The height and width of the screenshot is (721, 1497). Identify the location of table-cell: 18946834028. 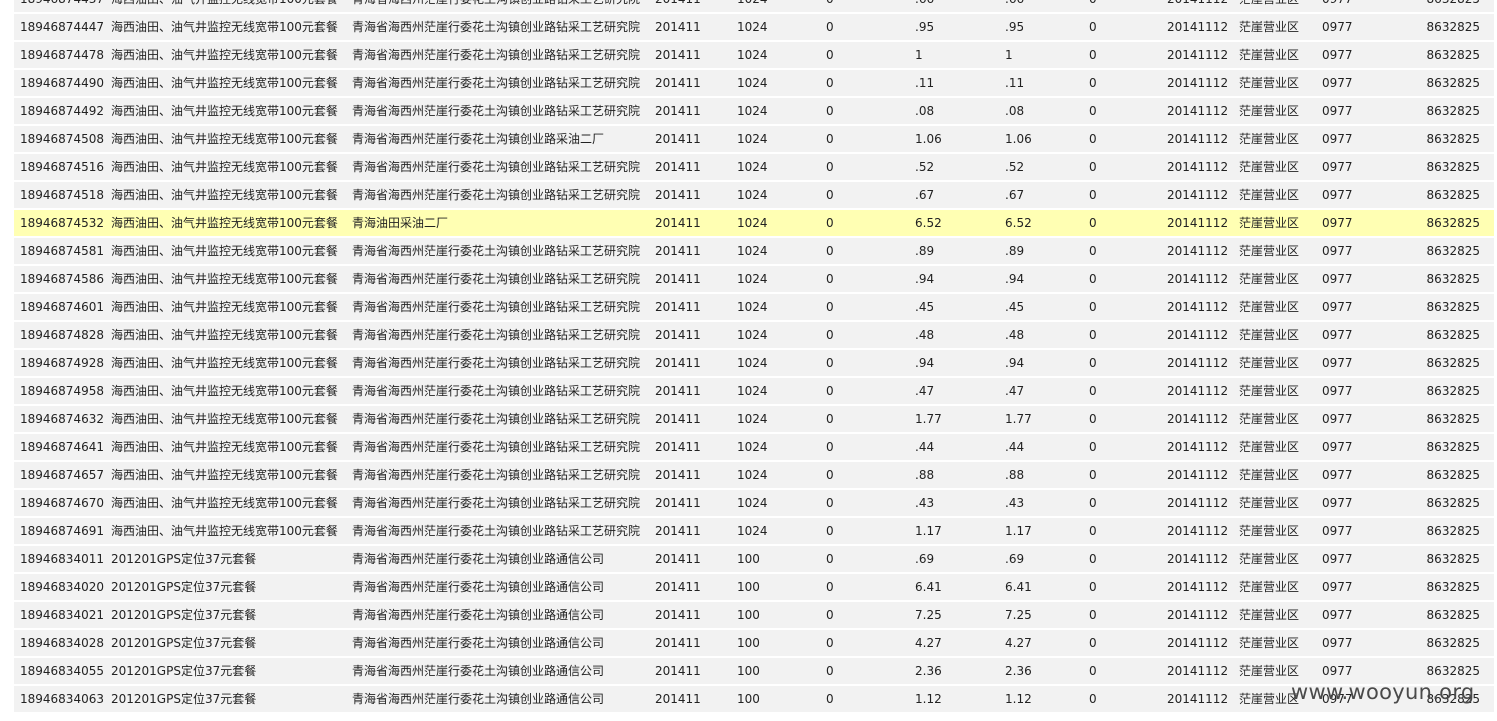
(62, 643).